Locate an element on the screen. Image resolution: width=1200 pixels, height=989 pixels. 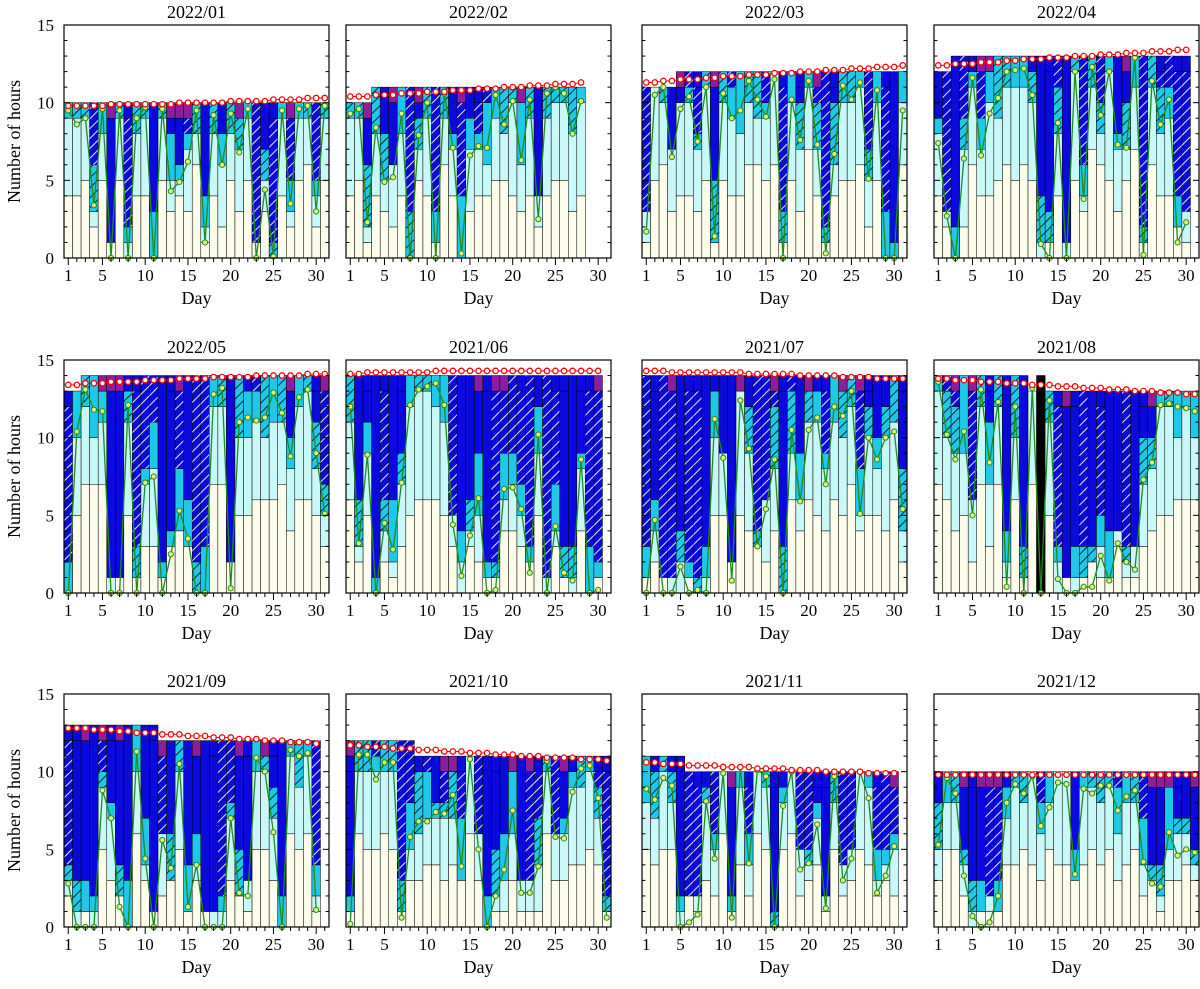
x-axis: 1 5 10 15 20 25 30 is located at coordinates (195, 271).